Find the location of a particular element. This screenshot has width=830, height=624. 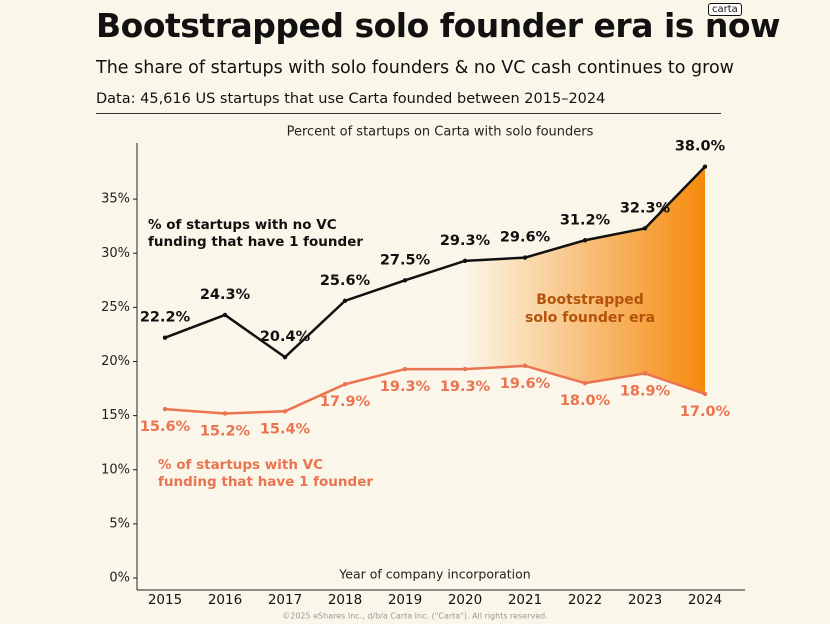

value-label: 20.4% is located at coordinates (285, 337).